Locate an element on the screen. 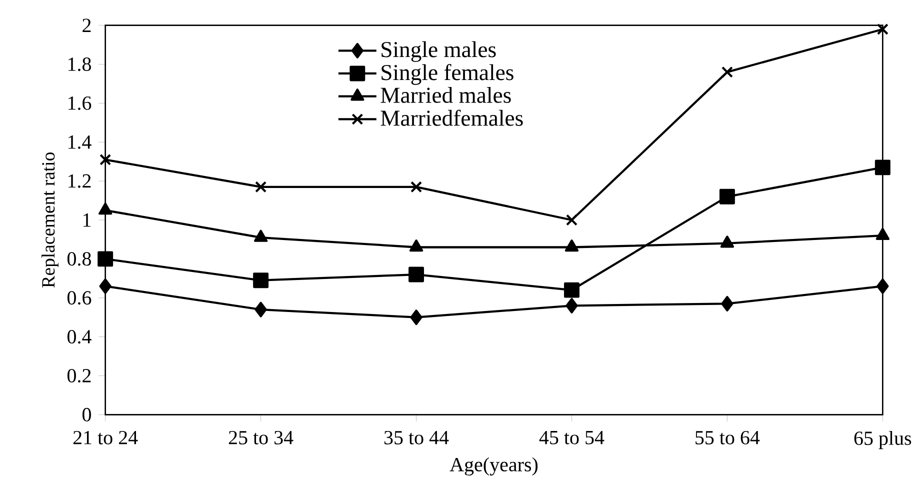 The image size is (920, 496). y-tick-label: 0.6 is located at coordinates (79, 298).